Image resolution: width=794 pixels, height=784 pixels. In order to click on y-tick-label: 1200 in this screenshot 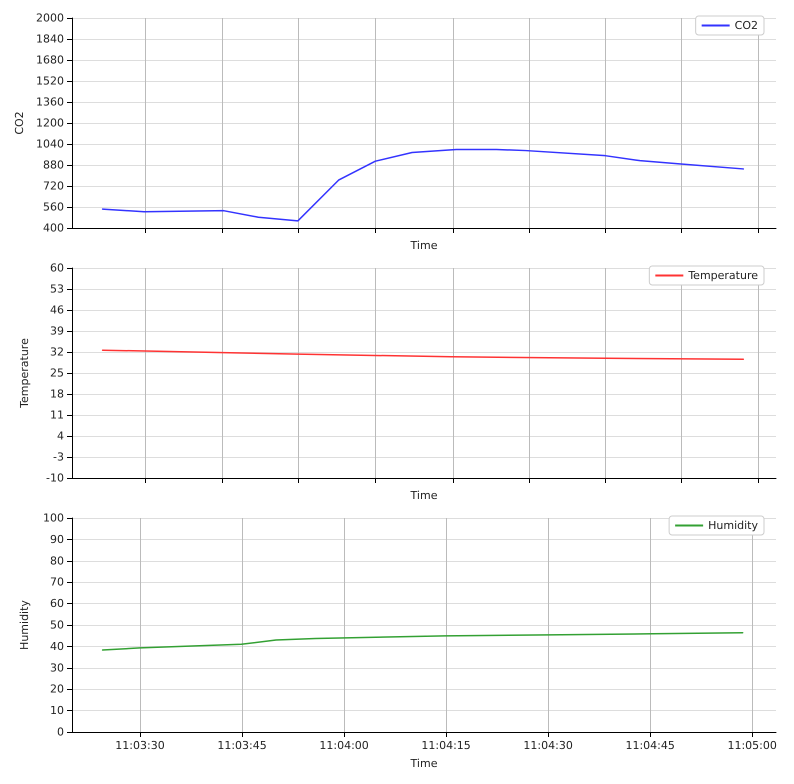, I will do `click(50, 123)`.